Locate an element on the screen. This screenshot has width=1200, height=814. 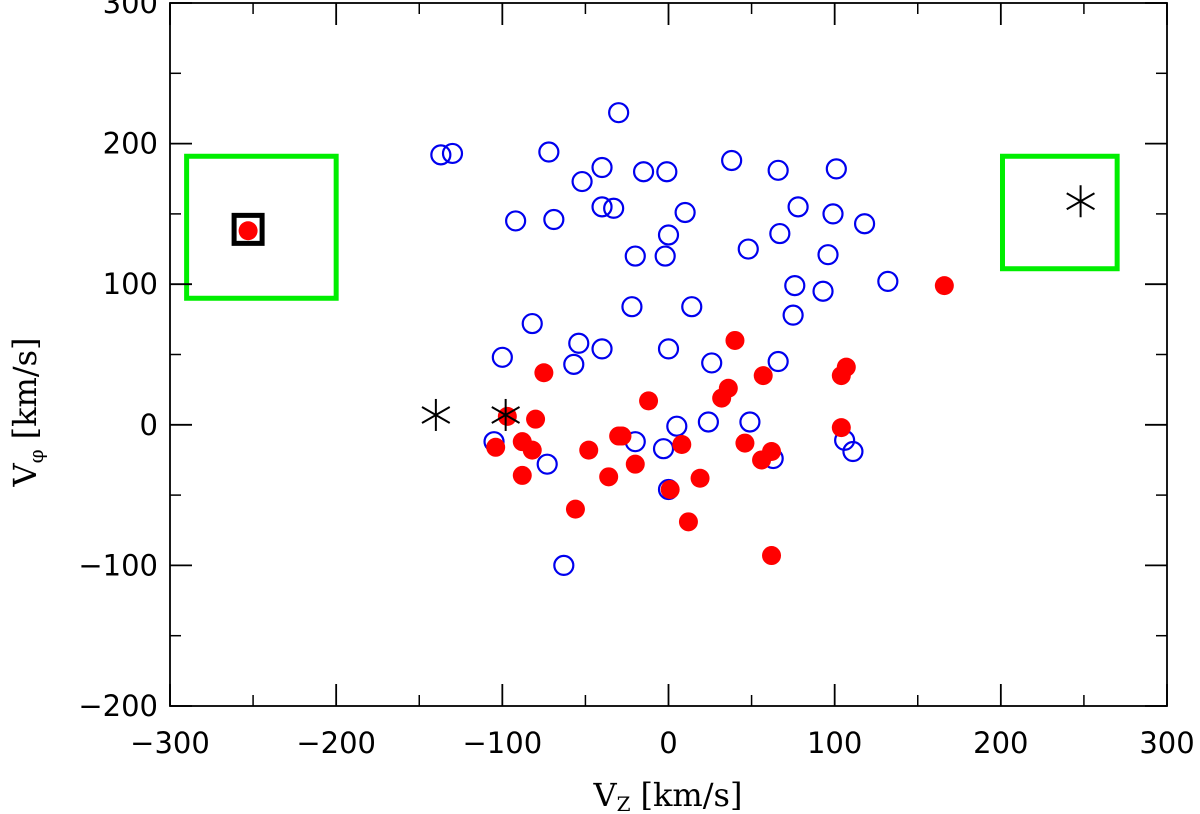
y-axis-label: Vφ [km/s] is located at coordinates (27, 412).